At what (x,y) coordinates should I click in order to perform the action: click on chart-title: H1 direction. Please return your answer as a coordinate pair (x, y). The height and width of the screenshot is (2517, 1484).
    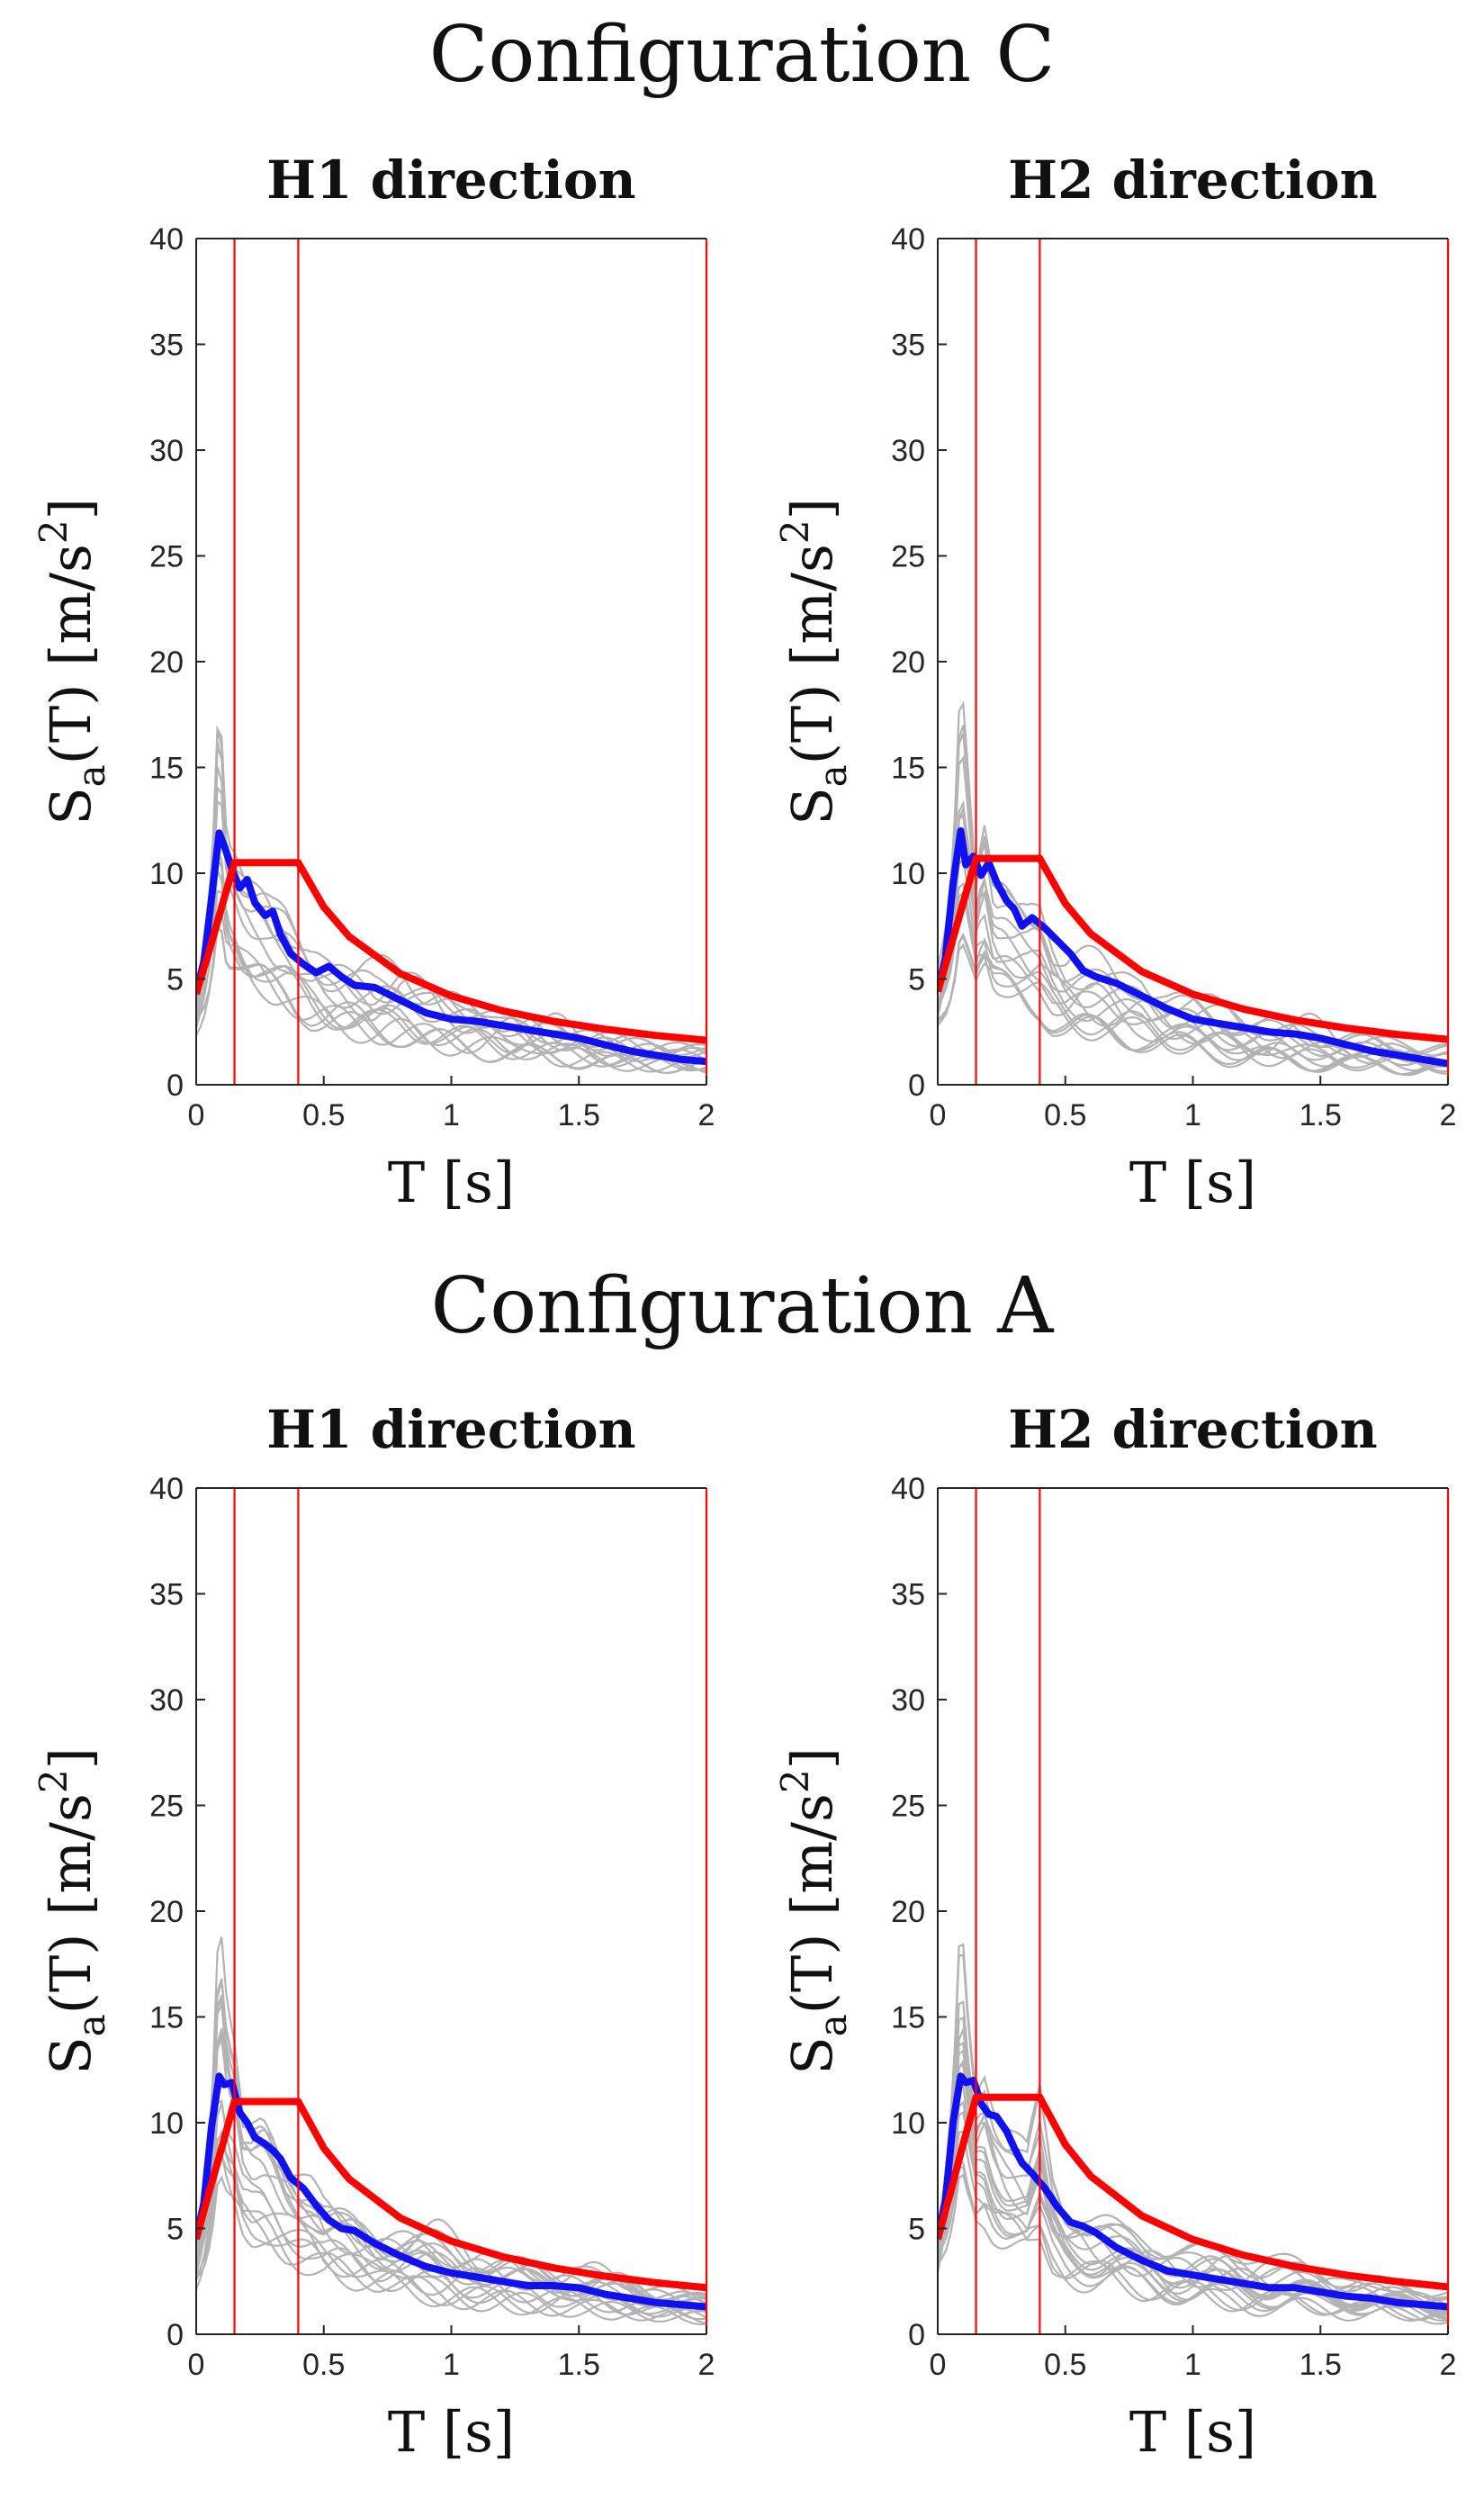
    Looking at the image, I should click on (450, 180).